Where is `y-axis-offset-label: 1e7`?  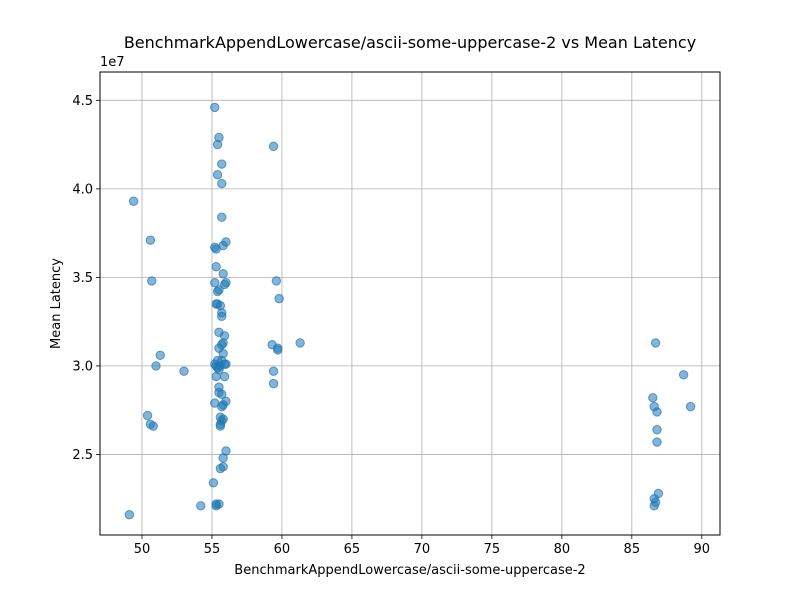 y-axis-offset-label: 1e7 is located at coordinates (112, 62).